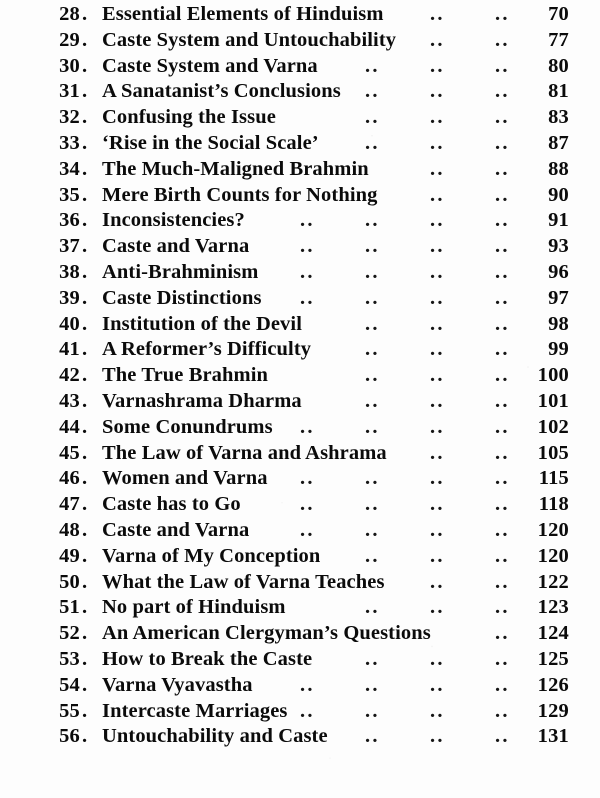 Image resolution: width=600 pixels, height=798 pixels. What do you see at coordinates (69, 14) in the screenshot?
I see `toc-entry-number: 28` at bounding box center [69, 14].